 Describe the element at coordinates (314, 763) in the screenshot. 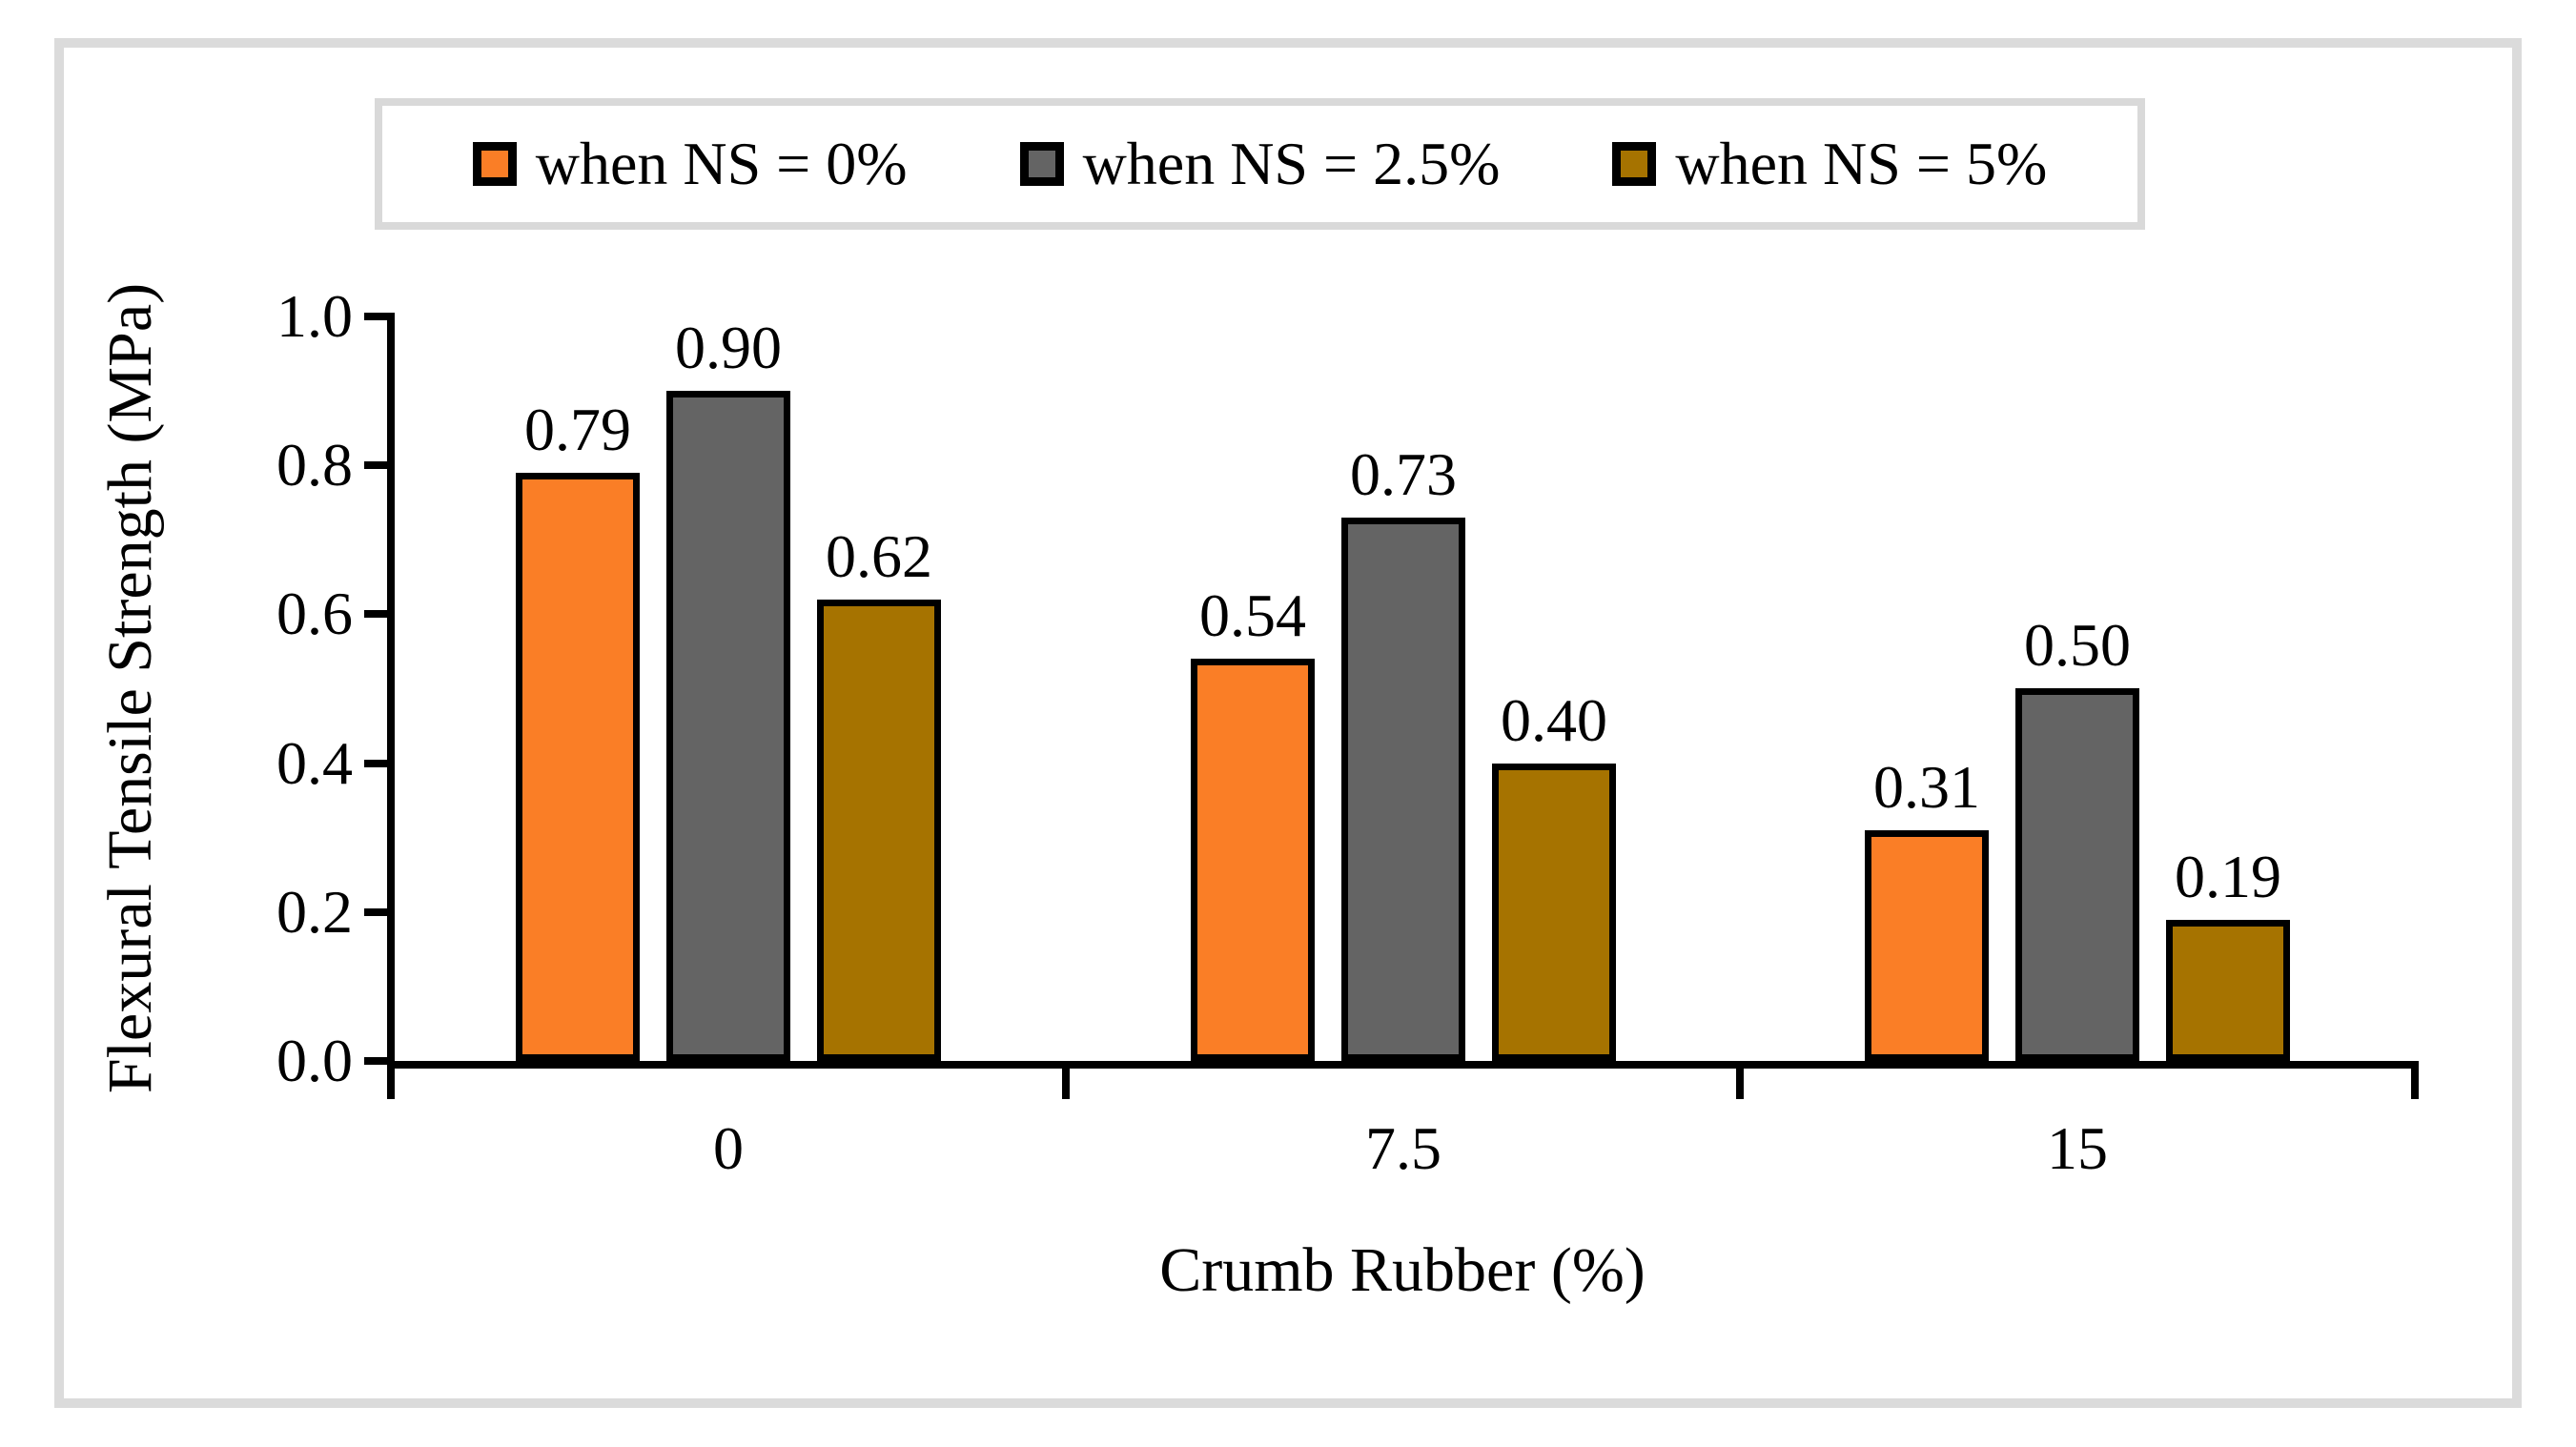

I see `y-tick-label: 0.4` at that location.